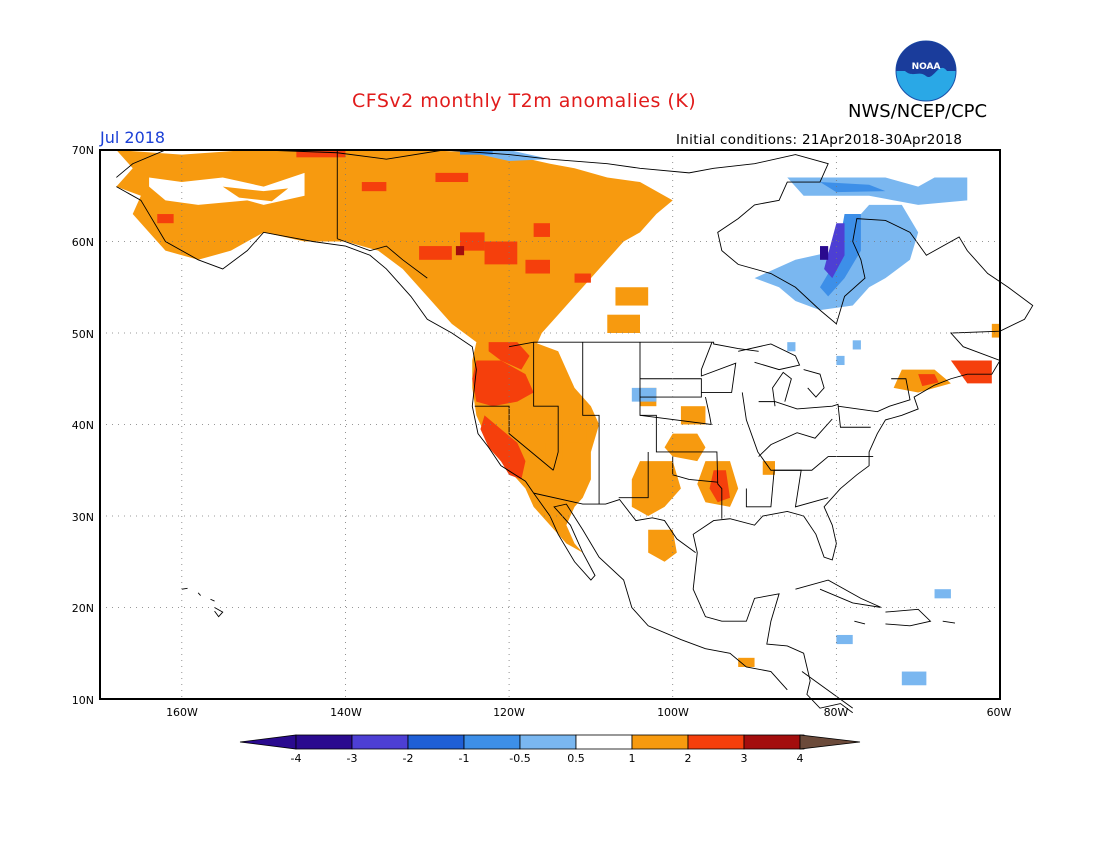 The width and height of the screenshot is (1100, 850). Describe the element at coordinates (662, 545) in the screenshot. I see `warm-region-mexico-north` at that location.